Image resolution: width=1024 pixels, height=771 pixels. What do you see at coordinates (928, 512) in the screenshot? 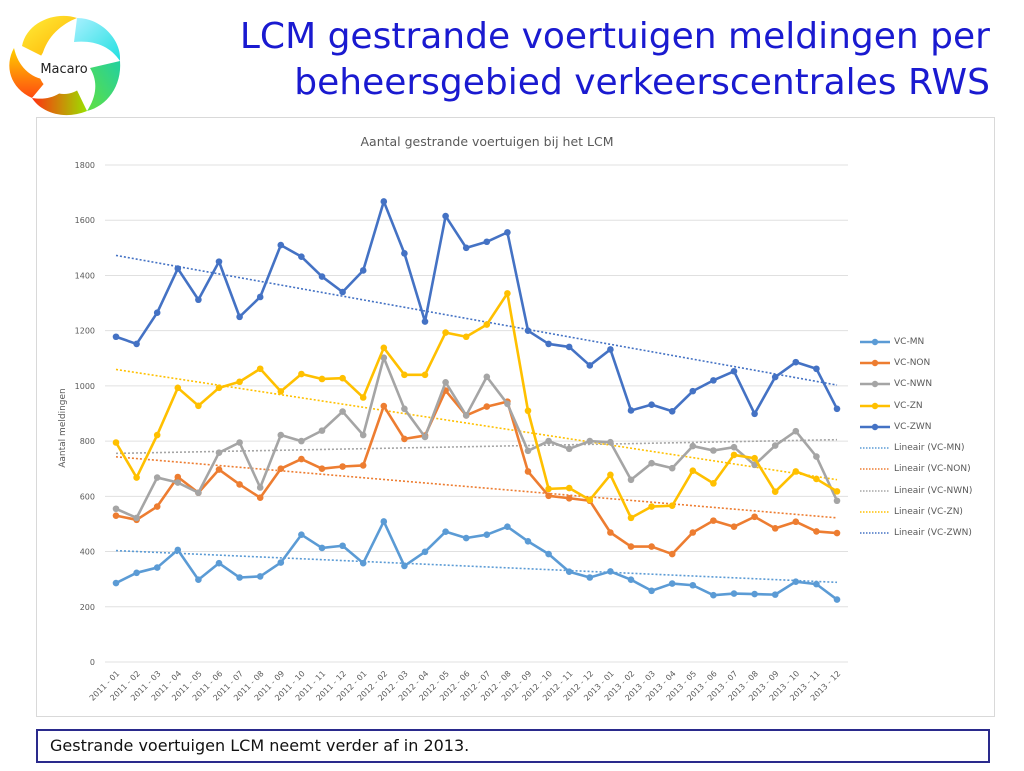
I see `legend-label: Lineair (VC-ZN)` at bounding box center [928, 512].